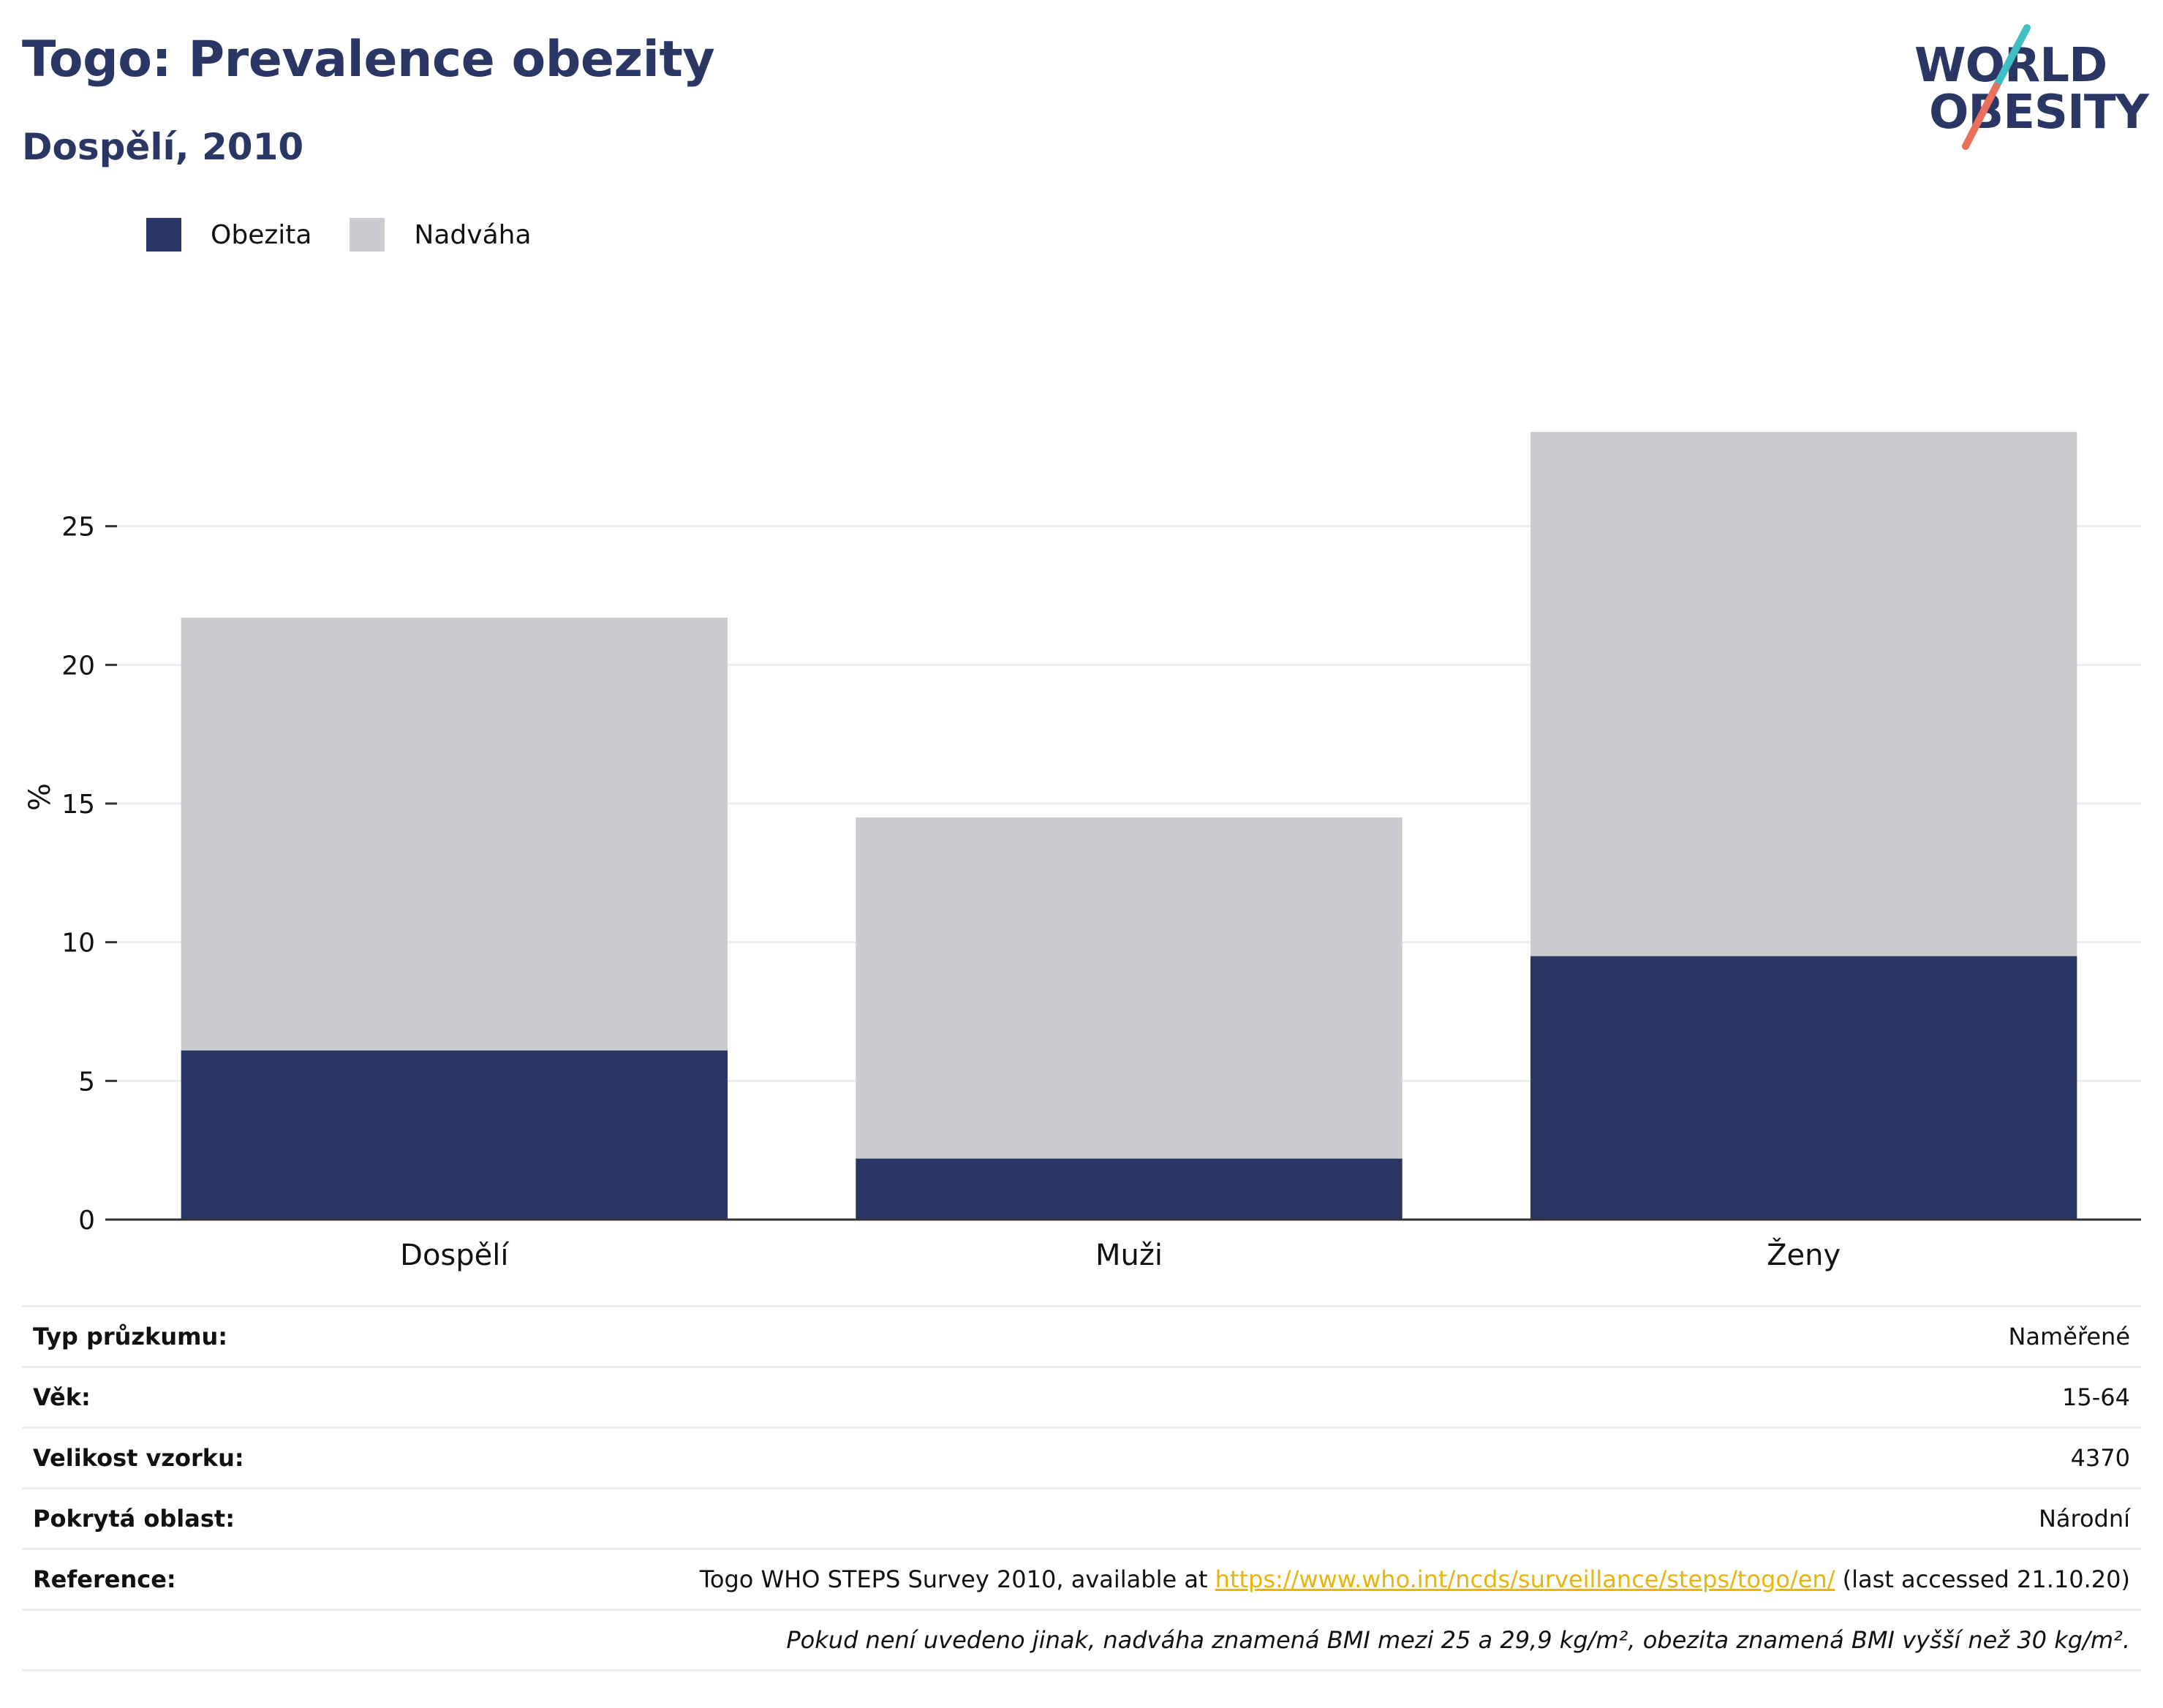 Image resolution: width=2163 pixels, height=1708 pixels. I want to click on info-row-coverage: Pokrytá oblast: Národní, so click(1081, 1519).